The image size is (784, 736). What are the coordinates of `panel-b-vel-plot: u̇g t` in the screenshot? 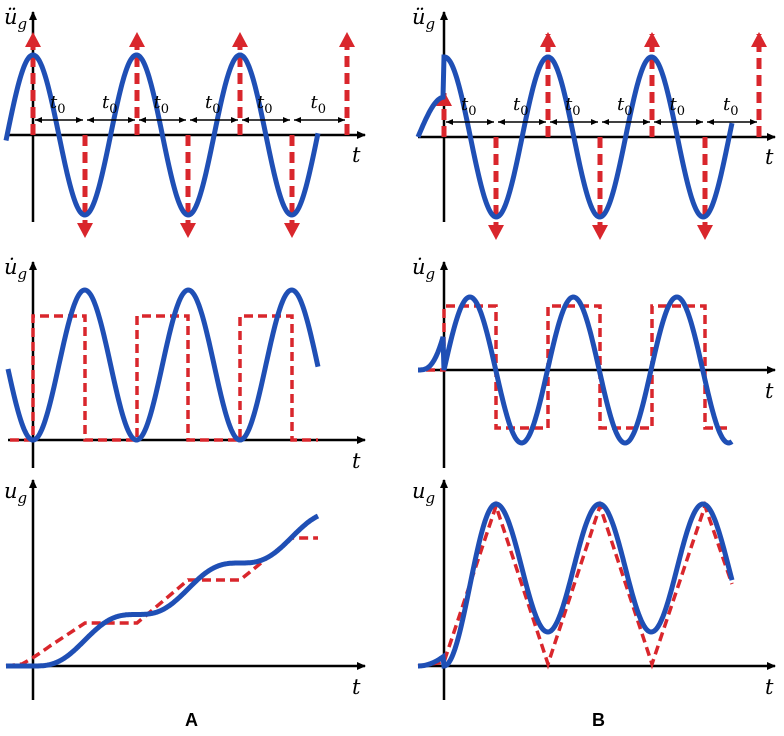 It's located at (594, 361).